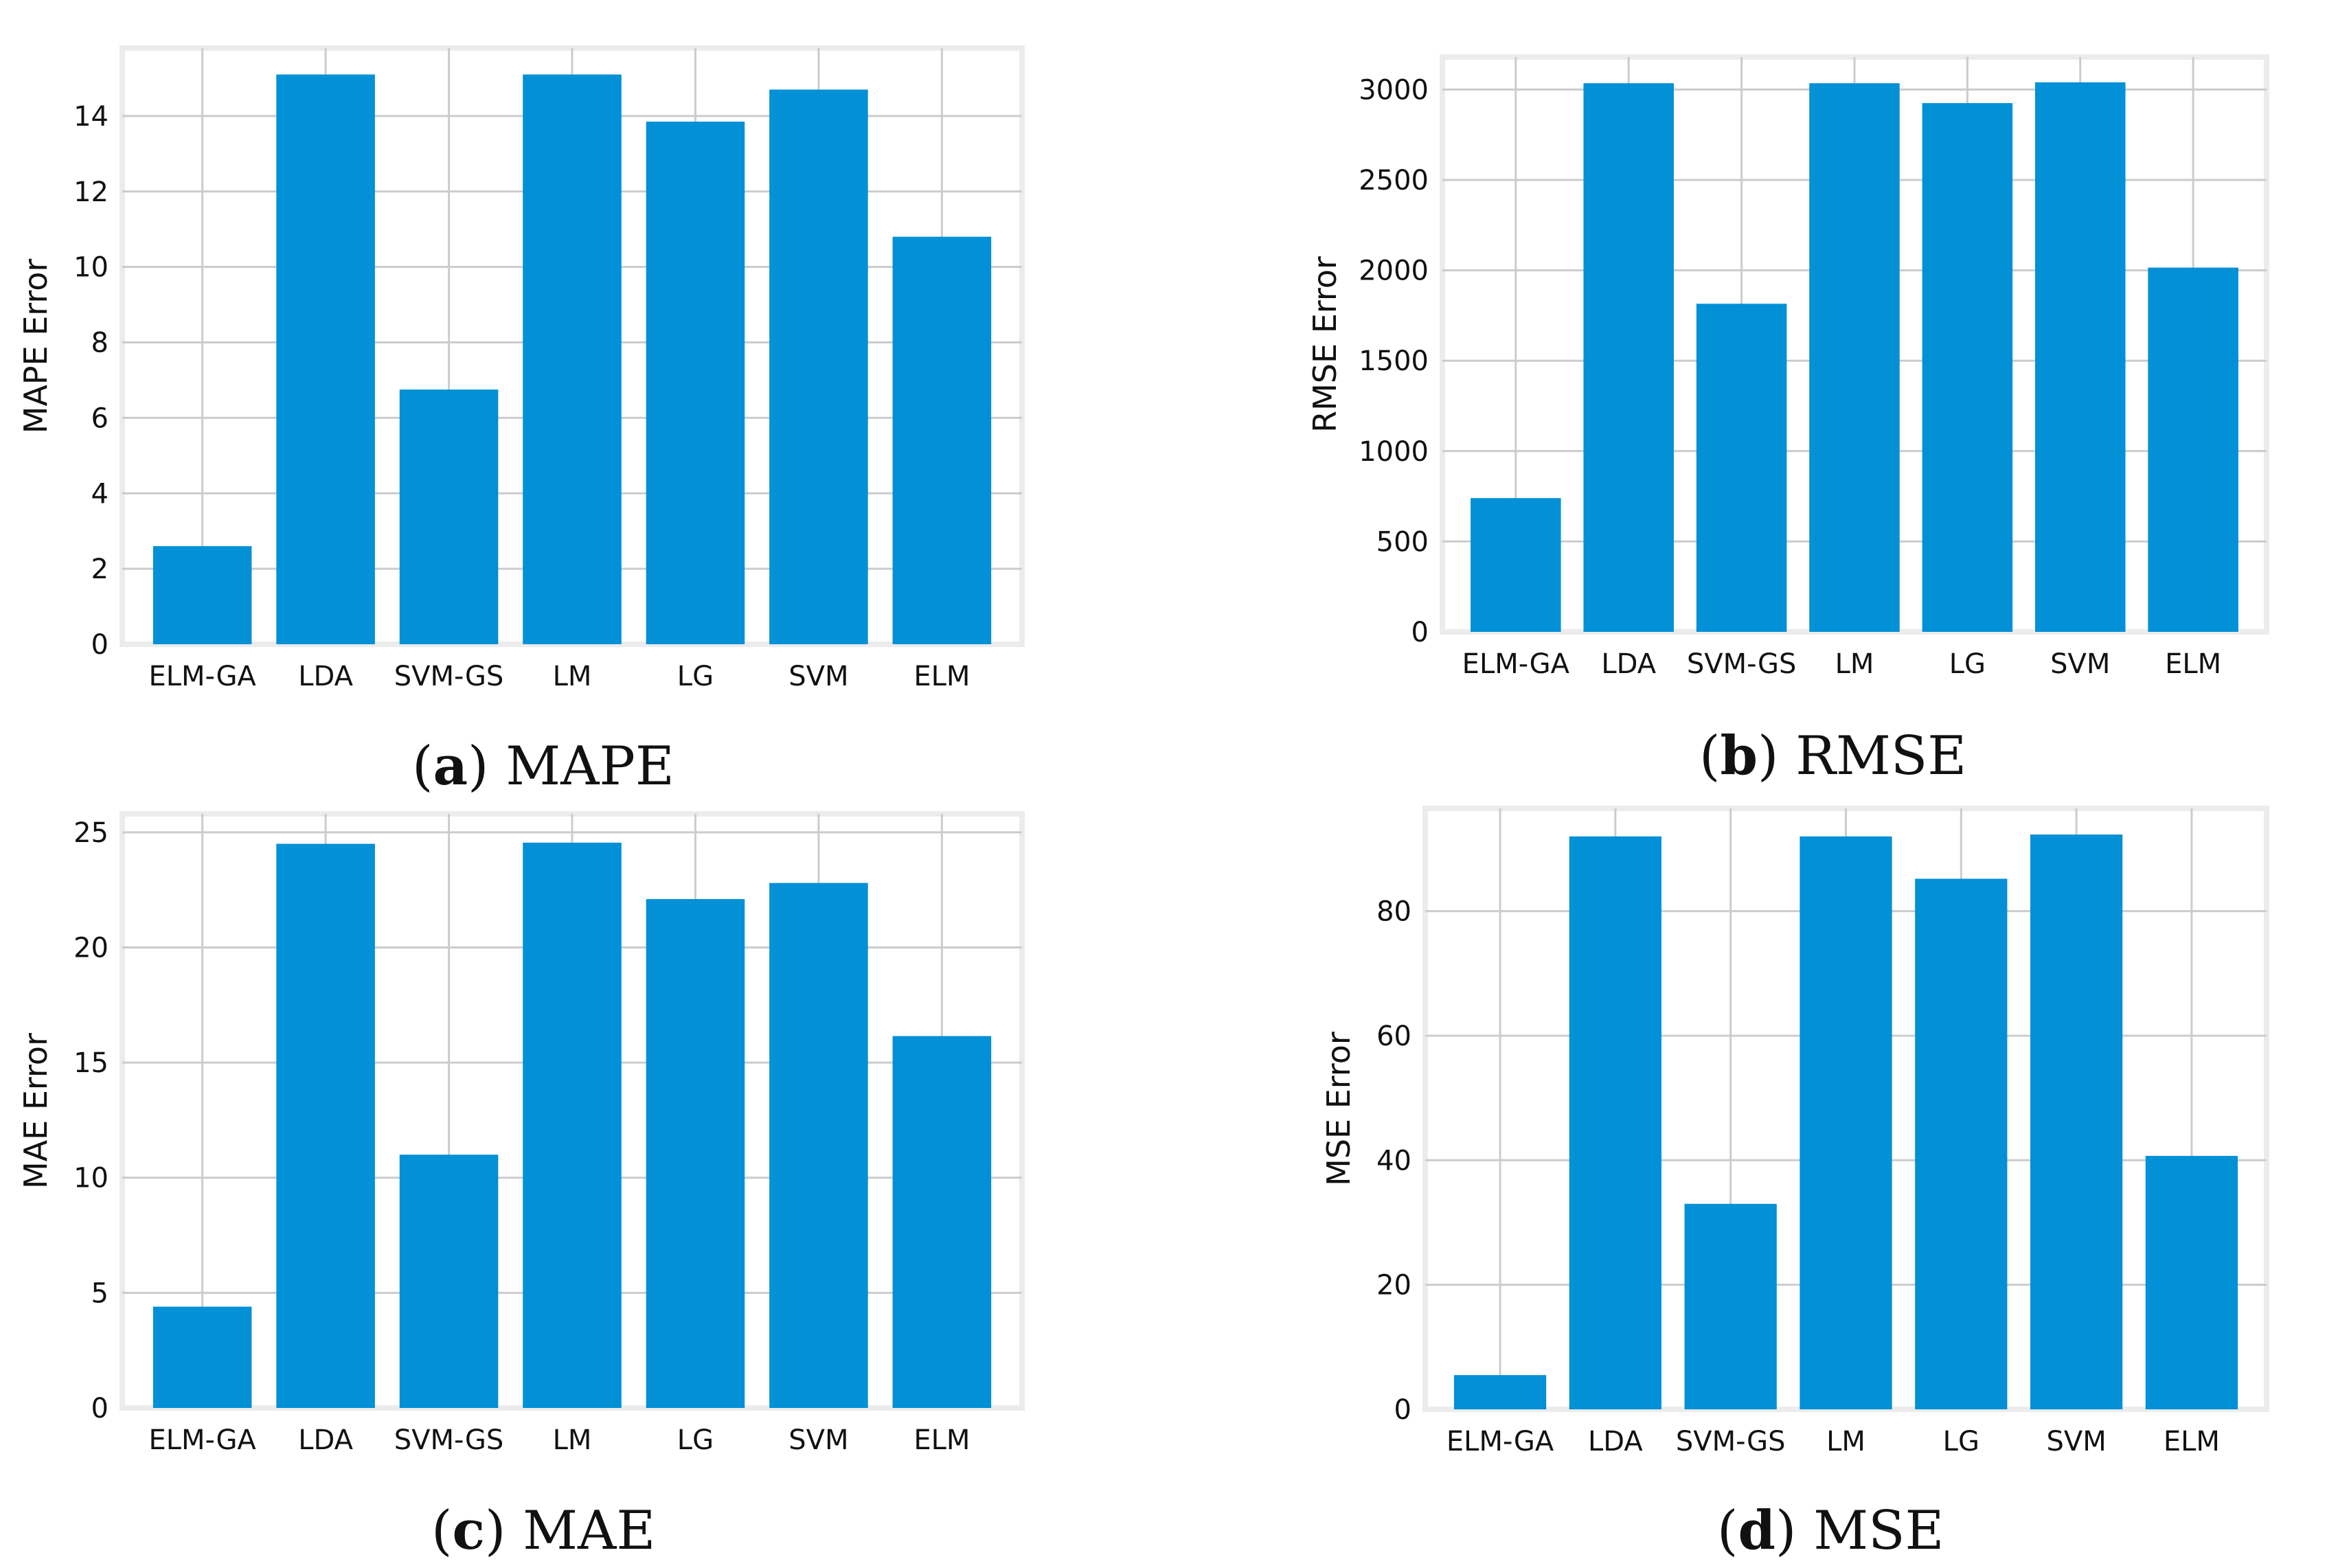  I want to click on caption-letter: d, so click(1756, 1530).